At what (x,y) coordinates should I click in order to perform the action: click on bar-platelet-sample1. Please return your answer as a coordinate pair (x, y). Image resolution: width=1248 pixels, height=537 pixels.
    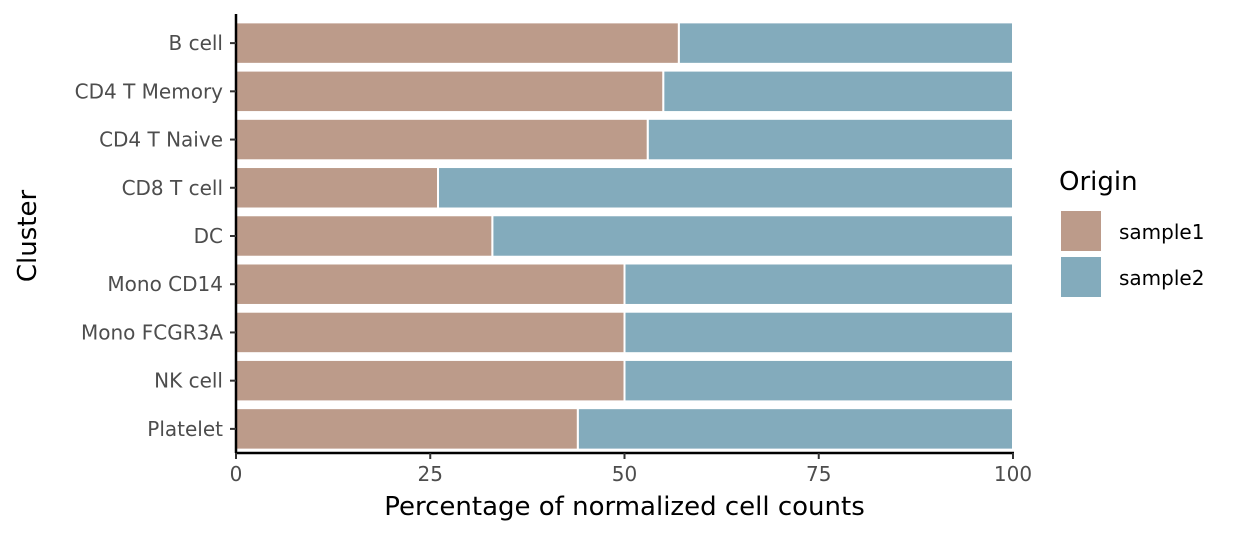
    Looking at the image, I should click on (407, 429).